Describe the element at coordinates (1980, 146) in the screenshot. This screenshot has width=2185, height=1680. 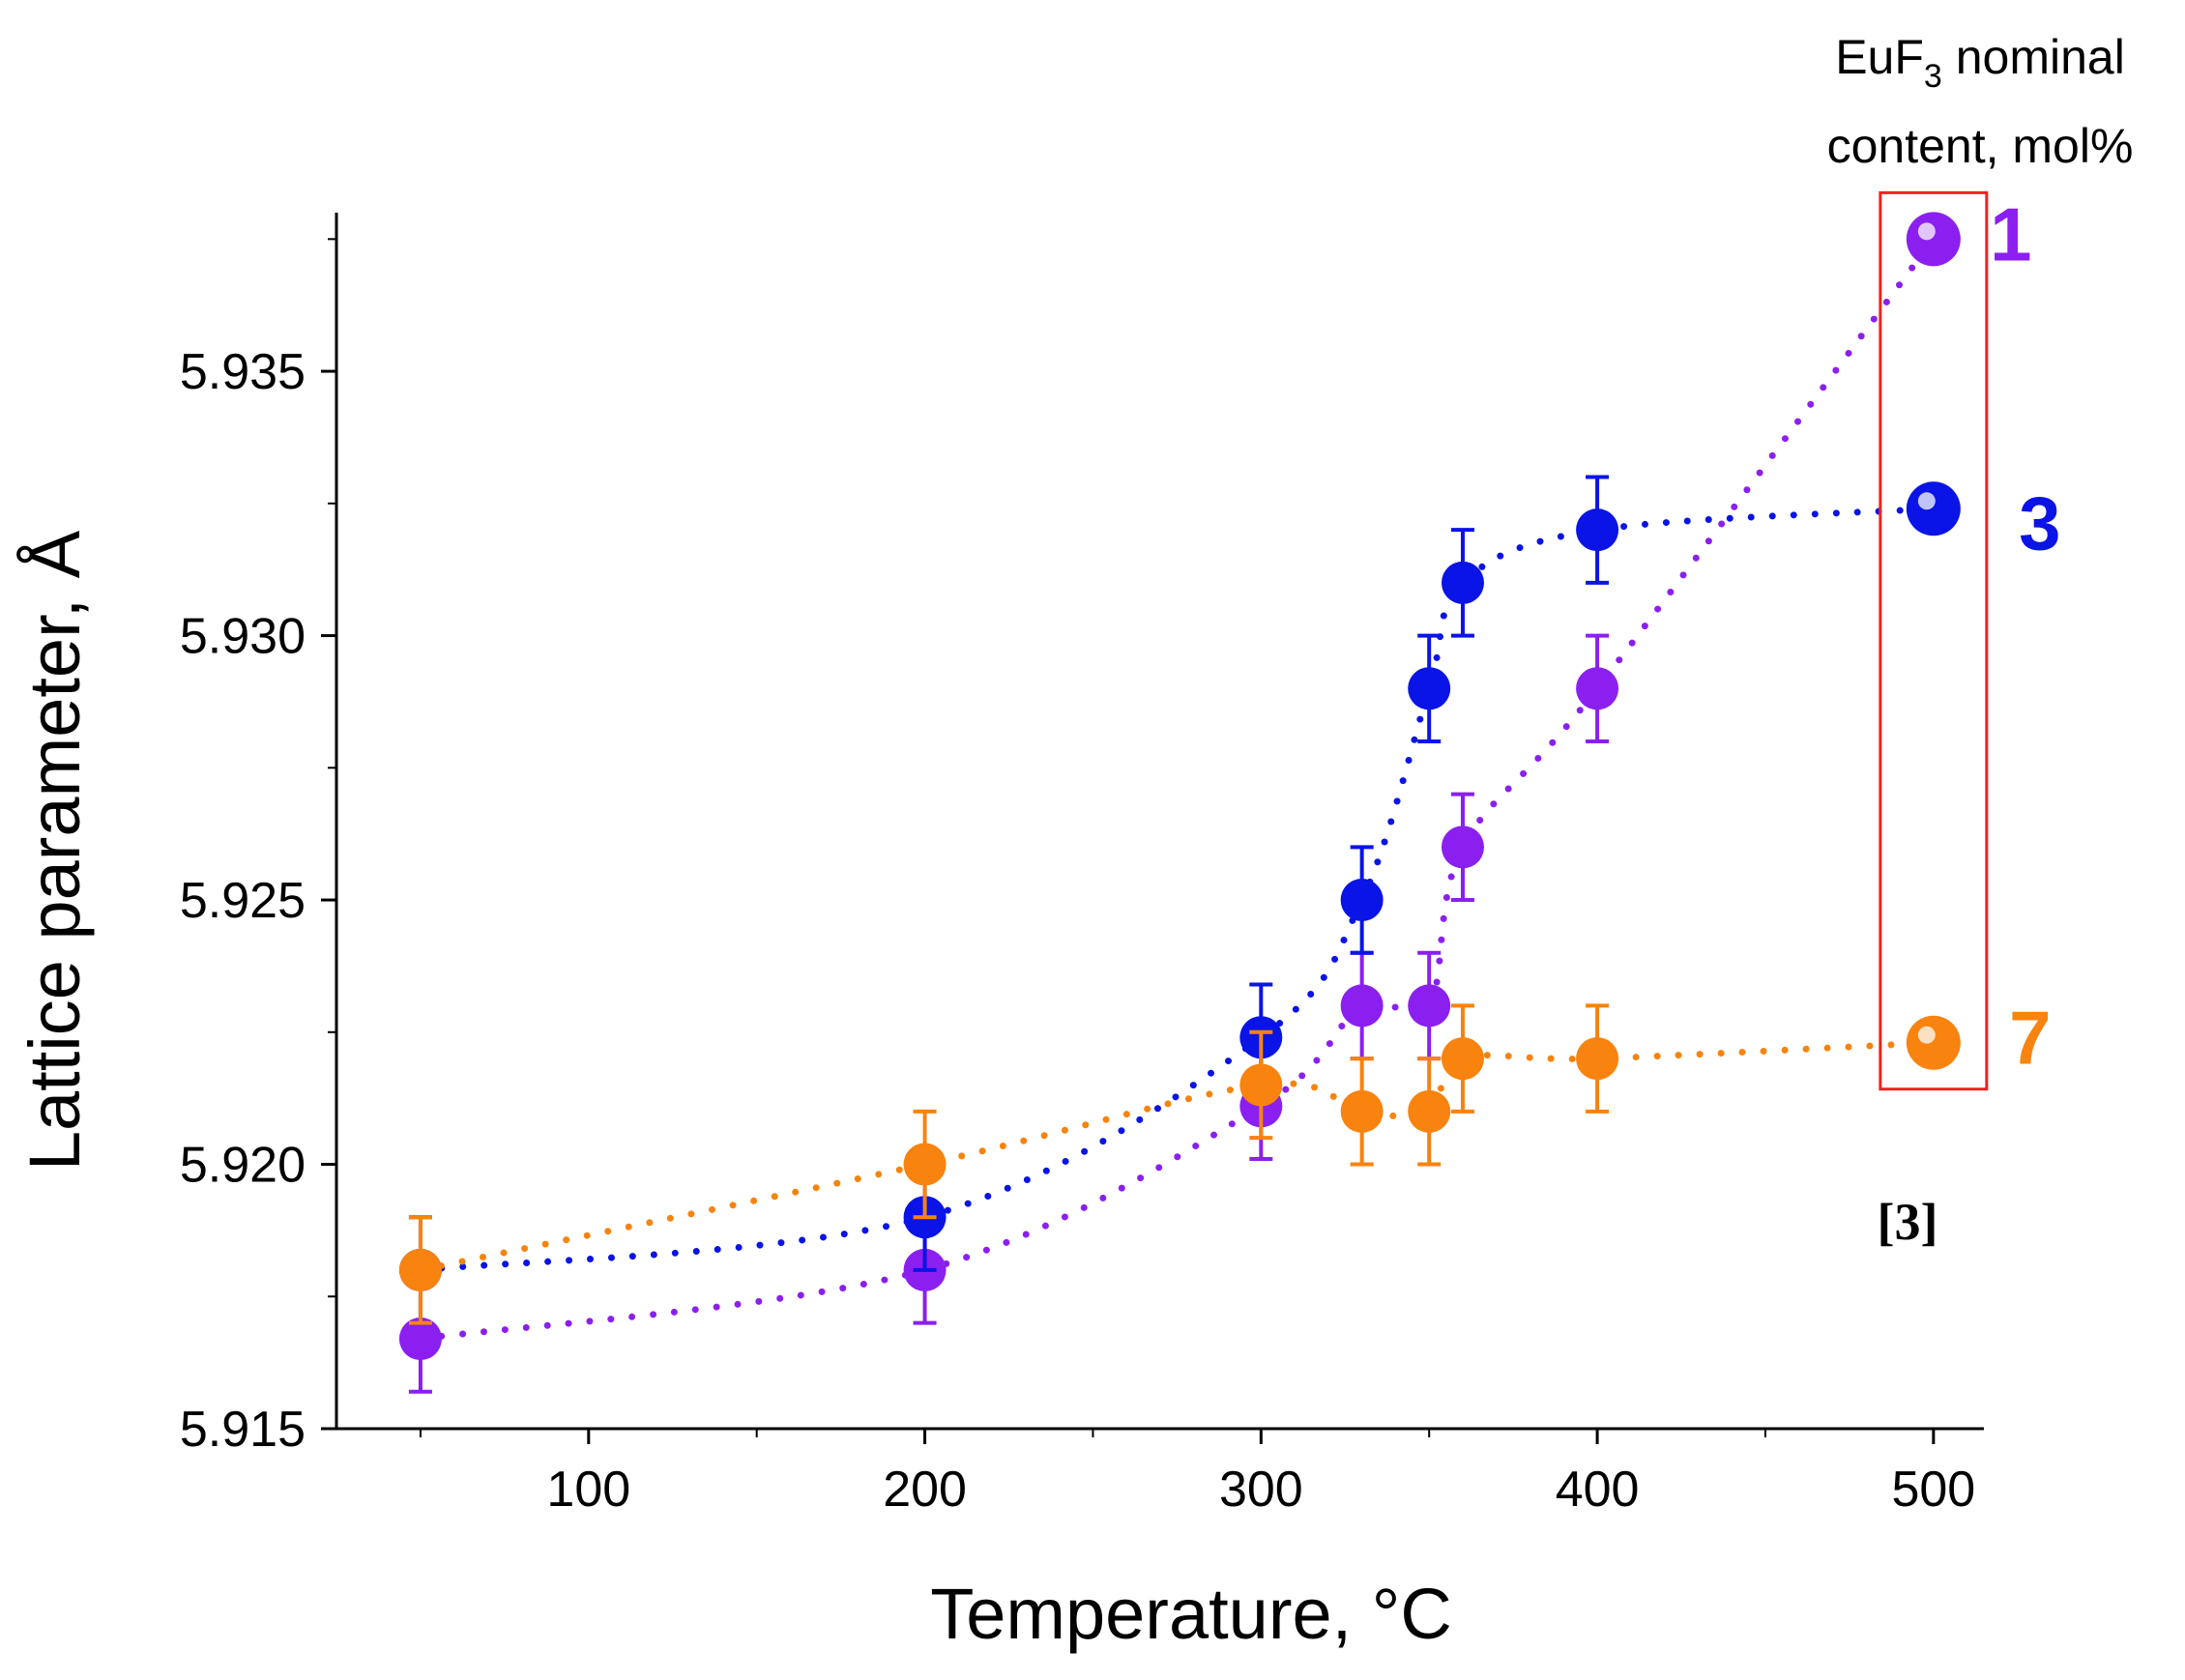
I see `legend-title-line2: content, mol%` at that location.